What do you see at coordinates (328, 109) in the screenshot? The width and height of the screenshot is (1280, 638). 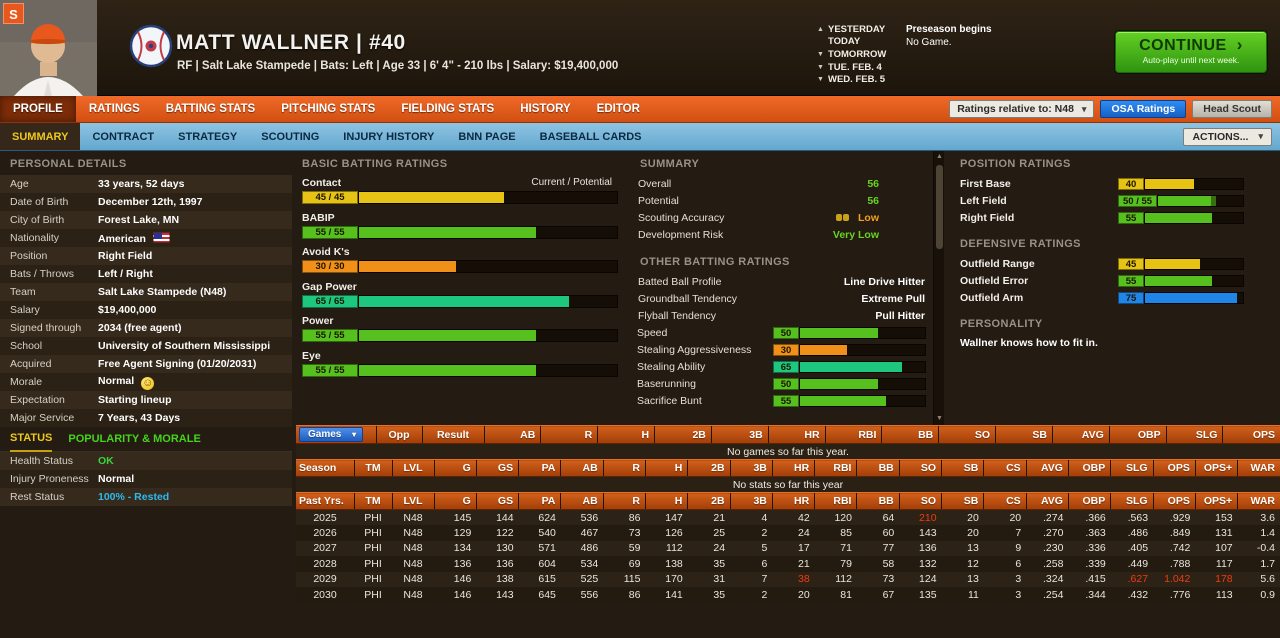 I see `main-nav-tab-pitching-stats: PITCHING STATS` at bounding box center [328, 109].